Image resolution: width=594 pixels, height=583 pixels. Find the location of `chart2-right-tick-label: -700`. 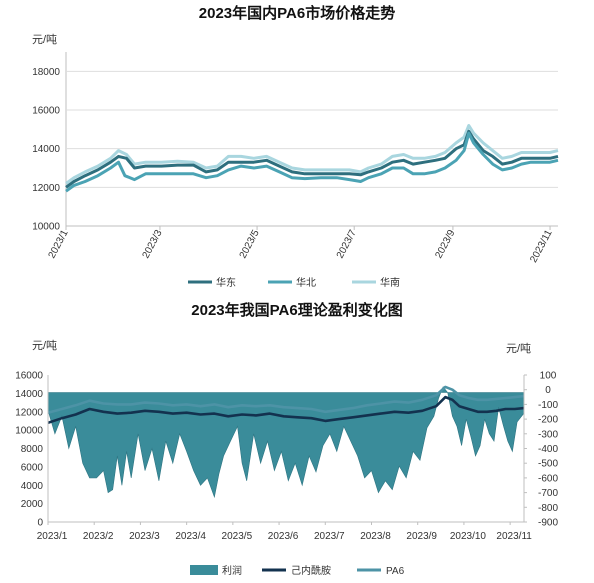

chart2-right-tick-label: -700 is located at coordinates (548, 493).